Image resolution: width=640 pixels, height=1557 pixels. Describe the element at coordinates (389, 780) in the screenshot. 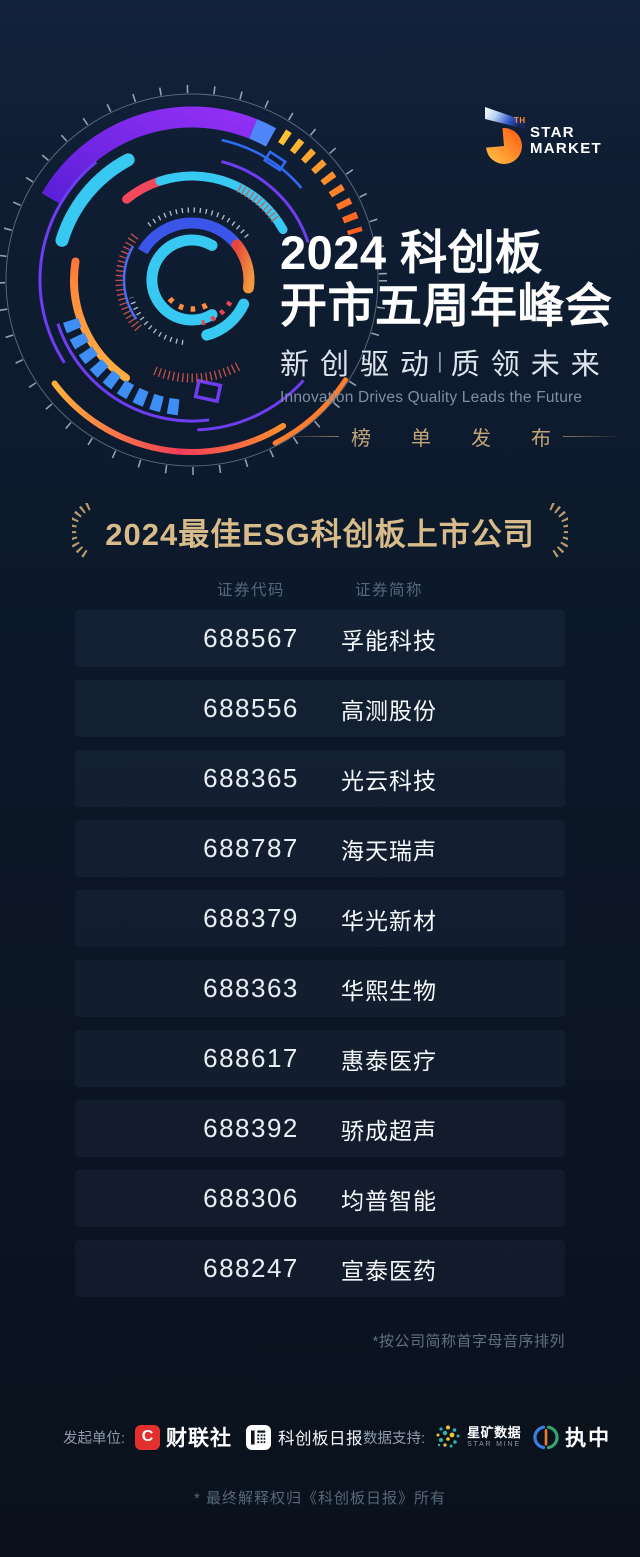

I see `stock-name: 光云科技` at that location.